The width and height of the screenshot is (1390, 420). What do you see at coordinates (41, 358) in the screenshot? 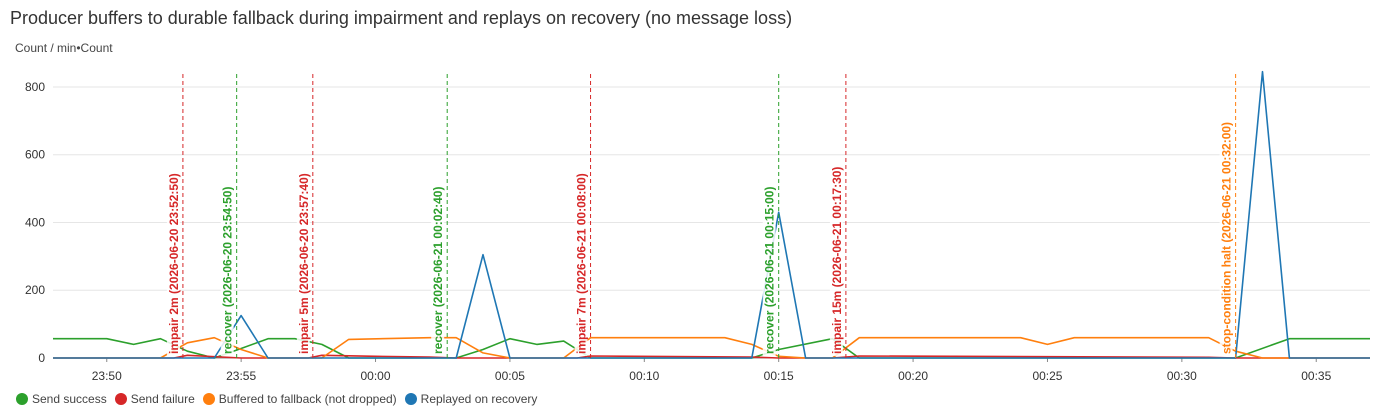
I see `y-tick-label: 0` at bounding box center [41, 358].